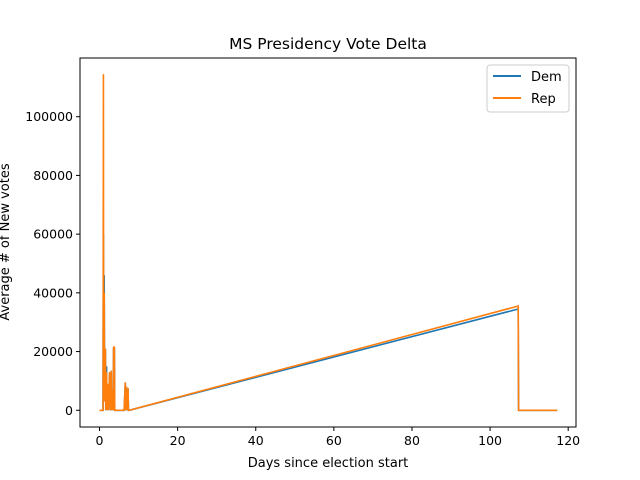 The width and height of the screenshot is (640, 480). Describe the element at coordinates (53, 292) in the screenshot. I see `y-tick-label: 40000` at that location.